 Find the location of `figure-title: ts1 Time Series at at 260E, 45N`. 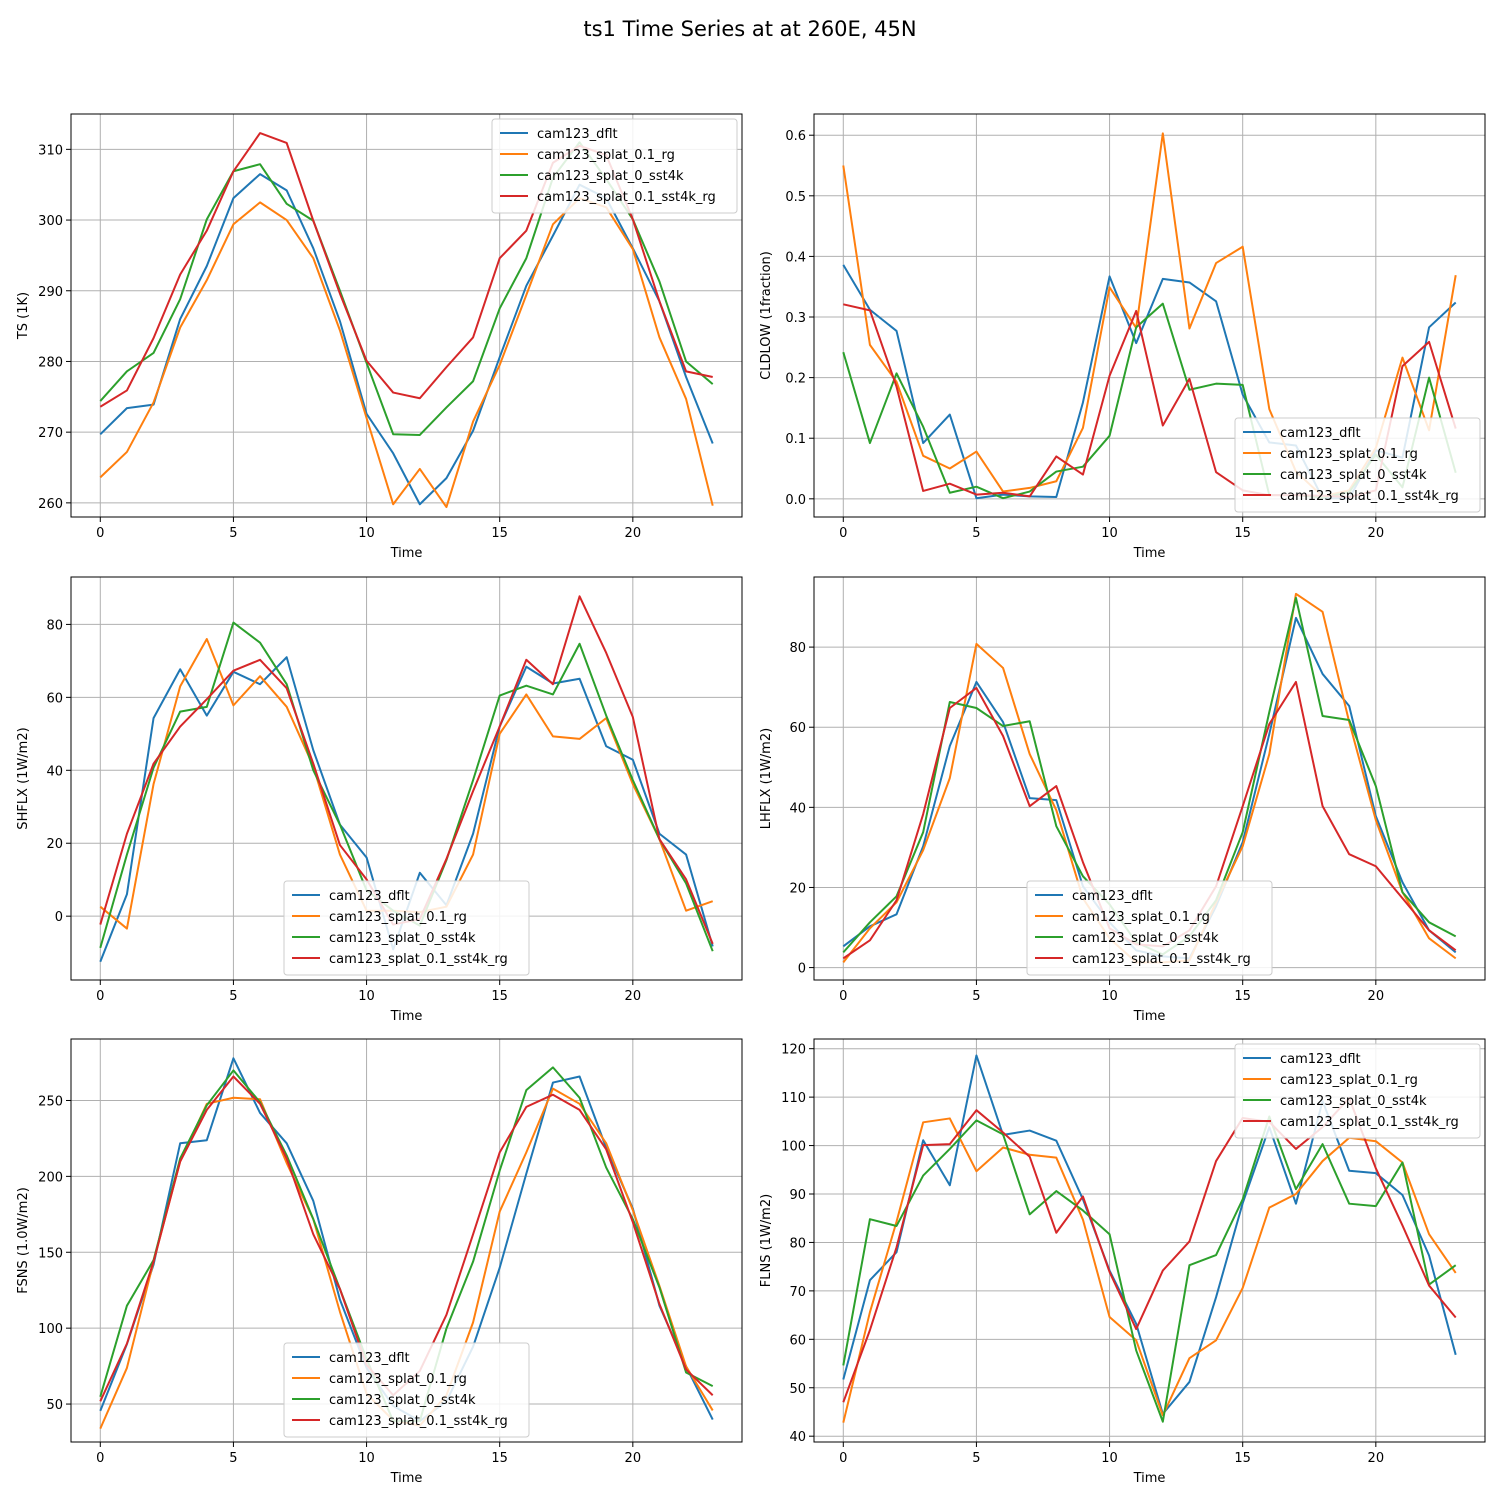

figure-title: ts1 Time Series at at 260E, 45N is located at coordinates (749, 29).